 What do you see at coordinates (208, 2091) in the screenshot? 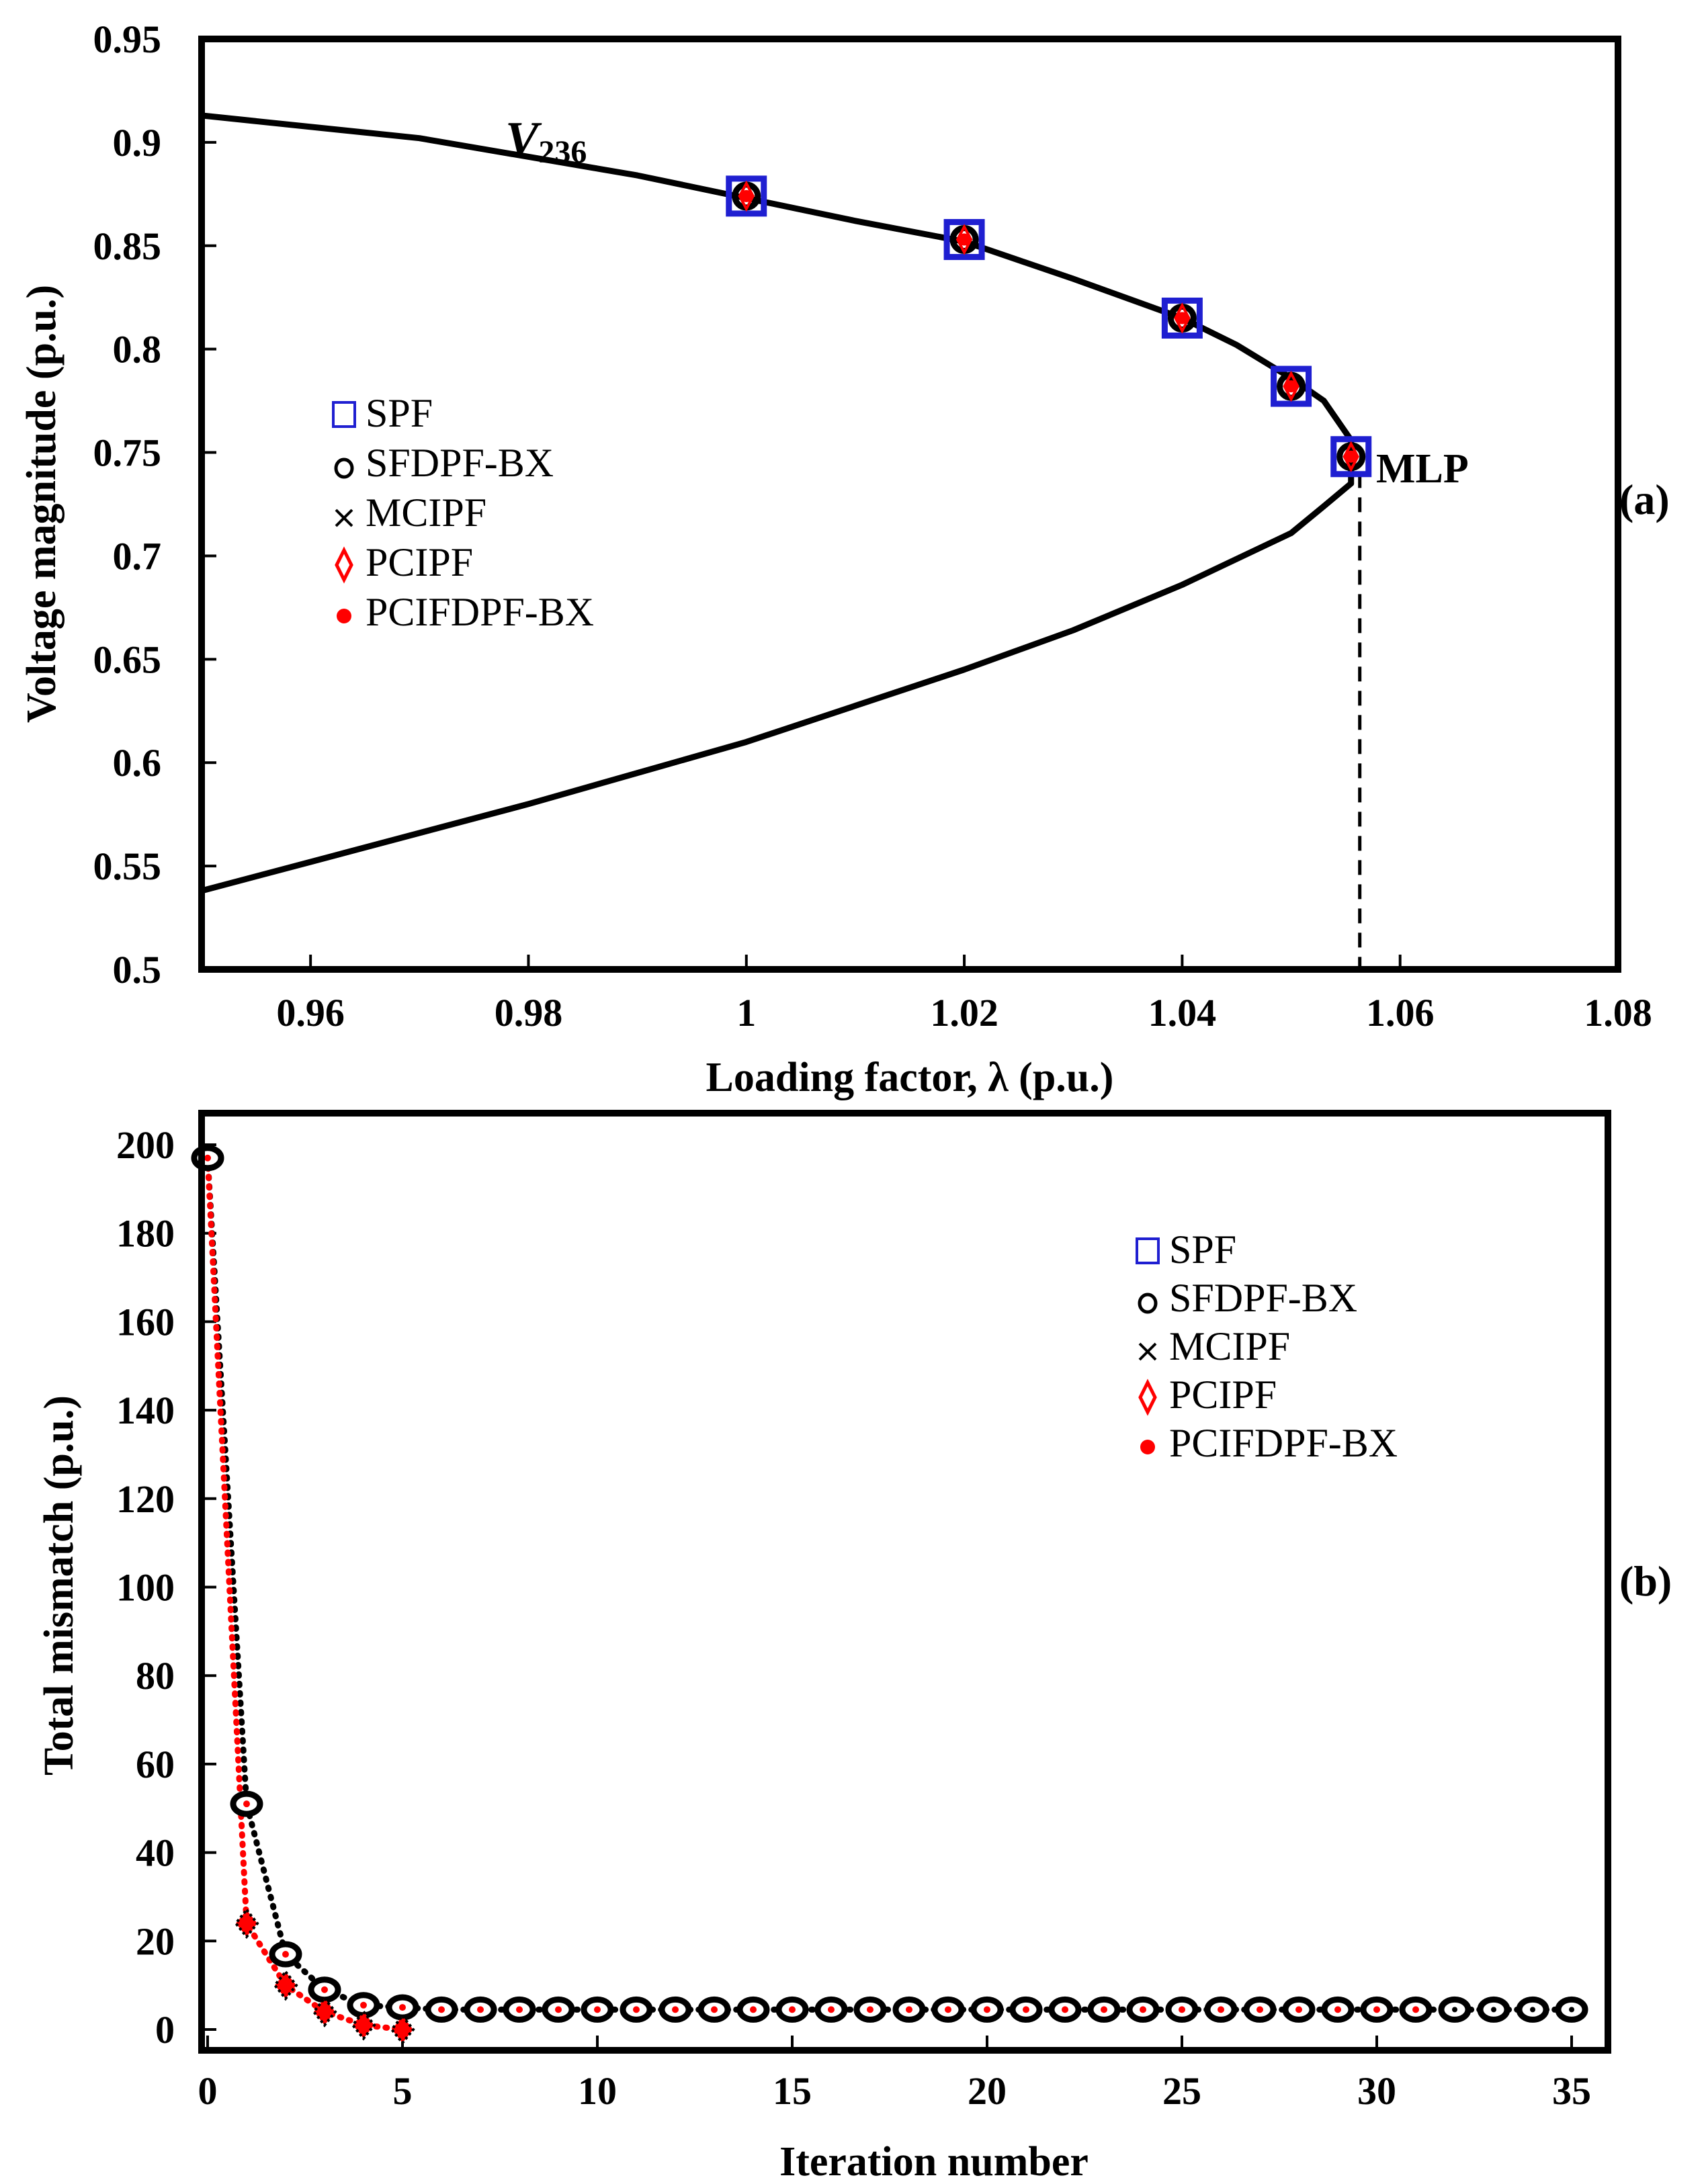
I see `panel-b-x-tick-label: 0` at bounding box center [208, 2091].